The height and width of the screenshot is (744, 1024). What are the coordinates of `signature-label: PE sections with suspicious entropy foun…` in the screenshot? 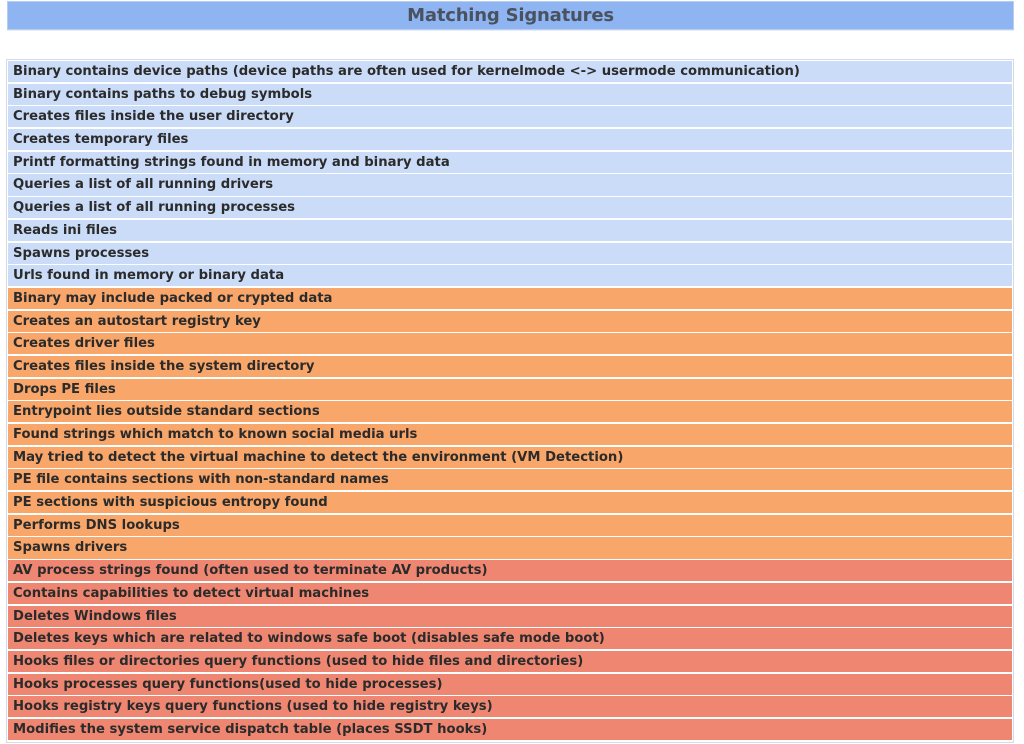 It's located at (170, 503).